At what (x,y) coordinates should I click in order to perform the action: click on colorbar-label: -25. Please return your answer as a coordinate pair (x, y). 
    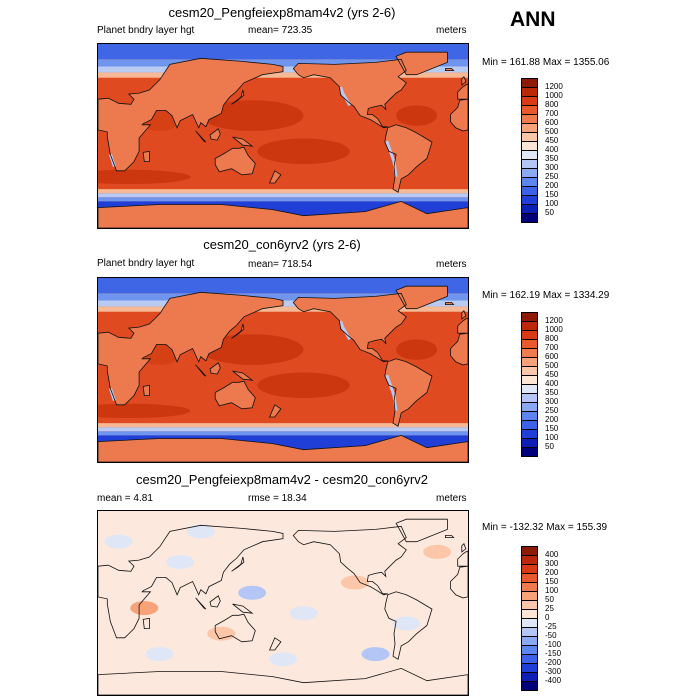
    Looking at the image, I should click on (551, 626).